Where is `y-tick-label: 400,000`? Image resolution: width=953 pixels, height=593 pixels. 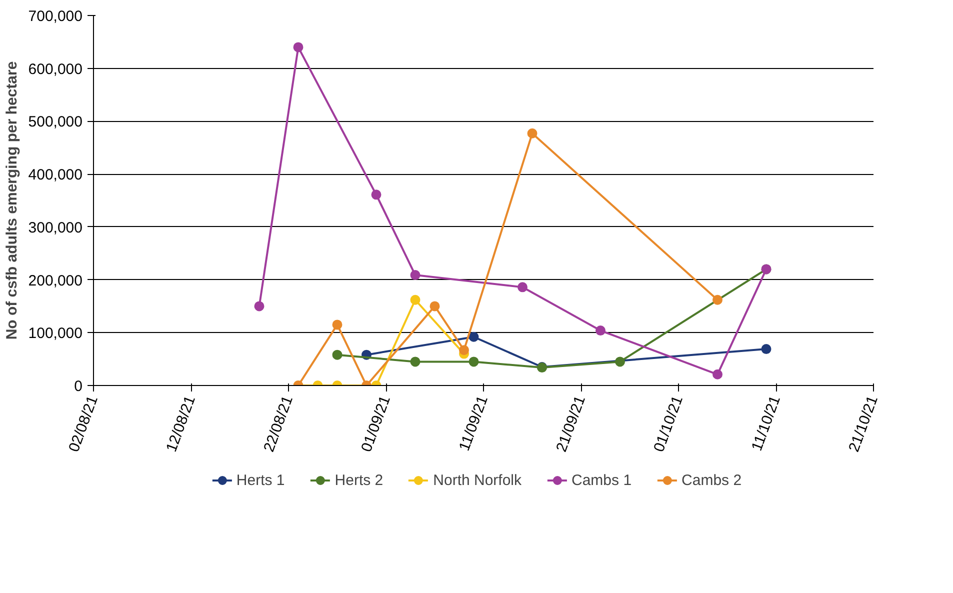
y-tick-label: 400,000 is located at coordinates (55, 175).